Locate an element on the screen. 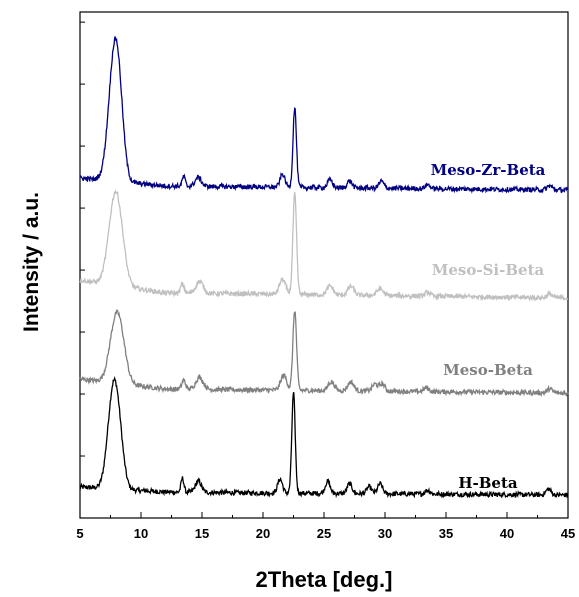 The image size is (579, 597). y-axis-title: Intensity / a.u. is located at coordinates (31, 262).